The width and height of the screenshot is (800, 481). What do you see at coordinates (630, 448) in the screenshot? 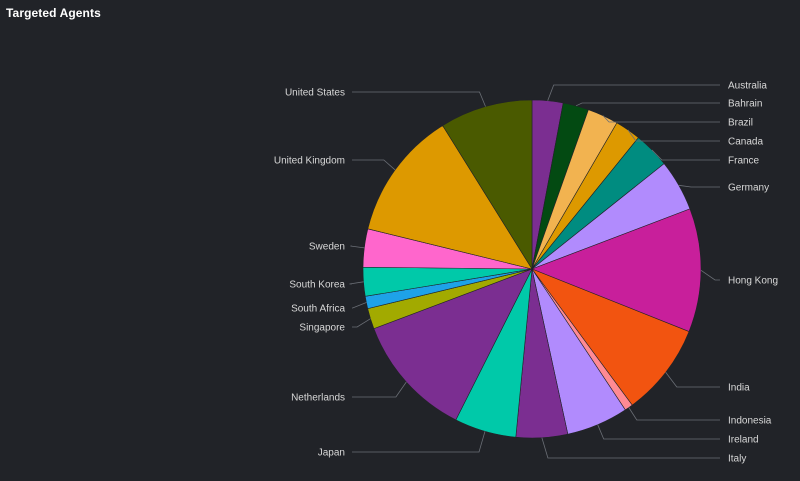
I see `leader-line-italy` at bounding box center [630, 448].